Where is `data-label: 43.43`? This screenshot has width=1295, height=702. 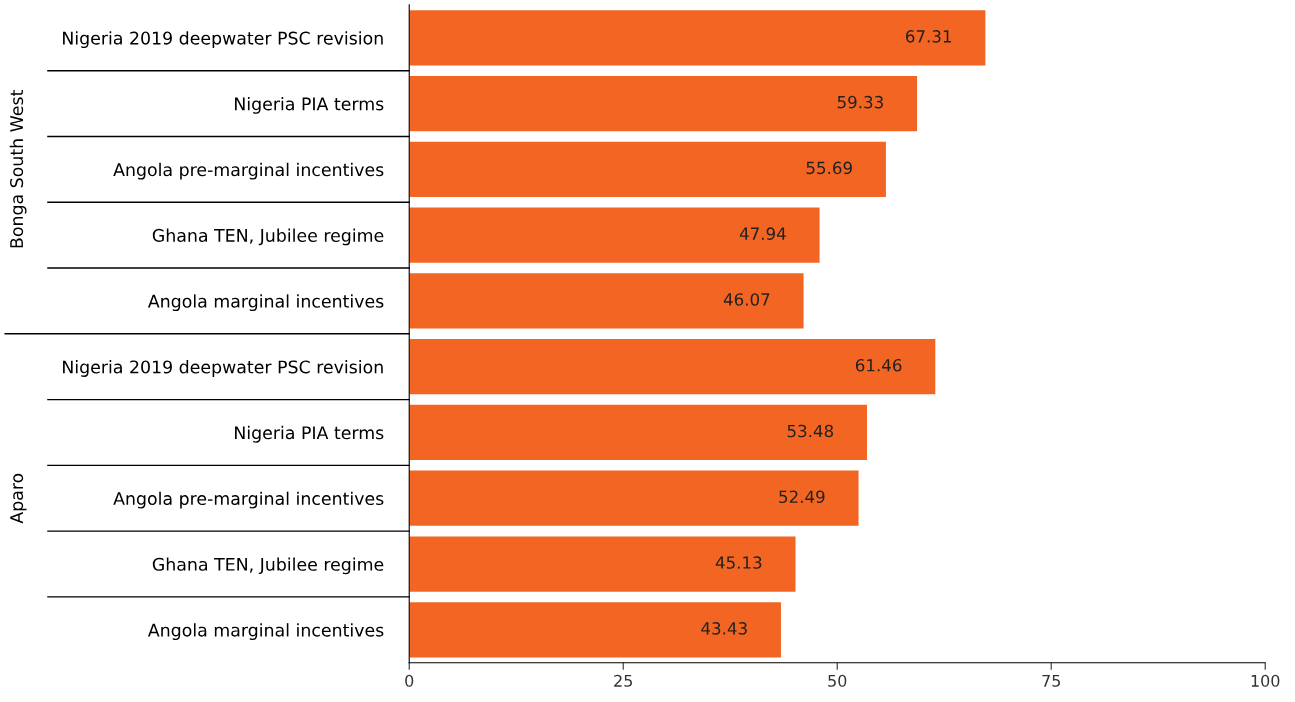 data-label: 43.43 is located at coordinates (724, 628).